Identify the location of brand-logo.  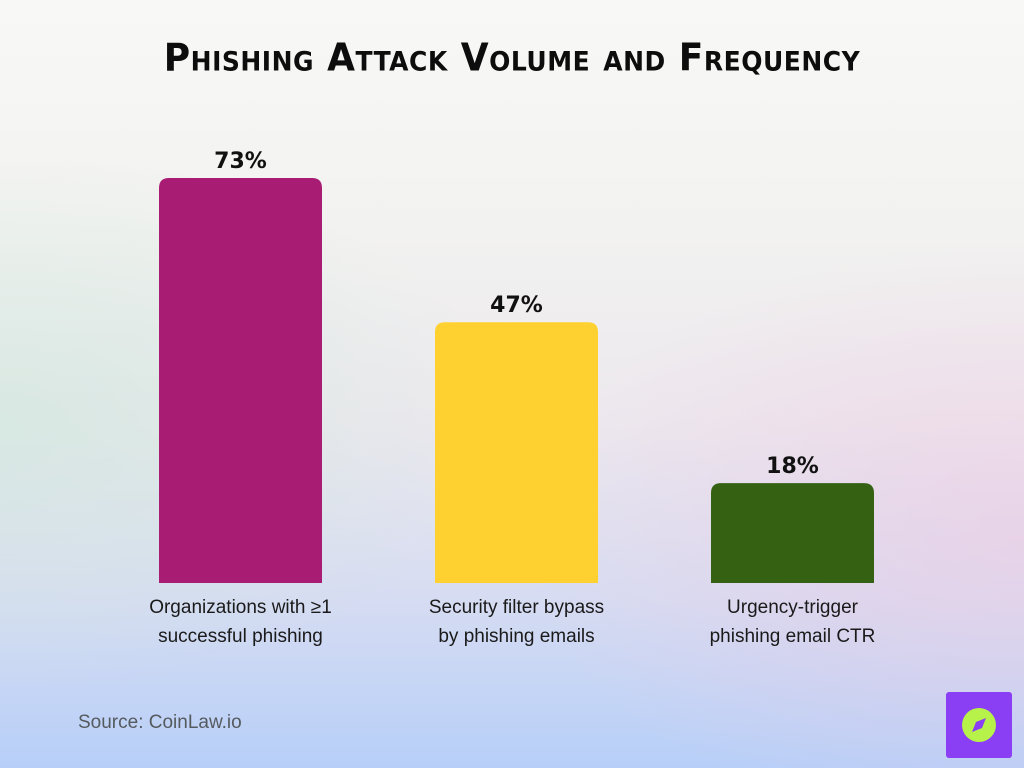
(979, 725).